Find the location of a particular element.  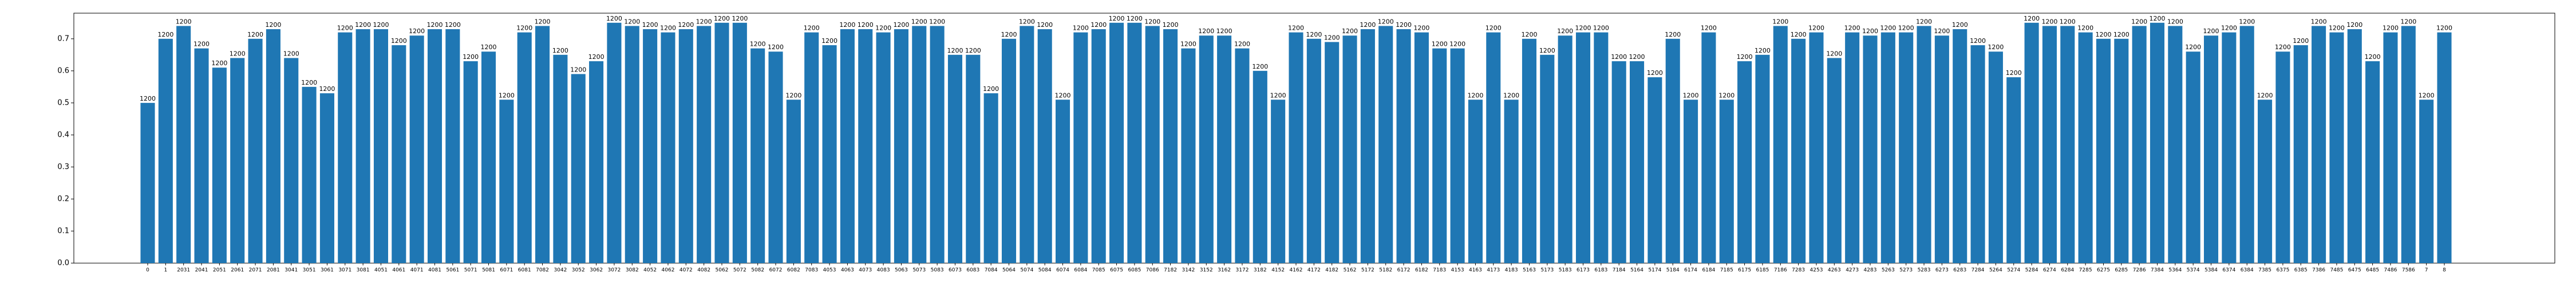

x-tick-label: 7285 is located at coordinates (2085, 270).